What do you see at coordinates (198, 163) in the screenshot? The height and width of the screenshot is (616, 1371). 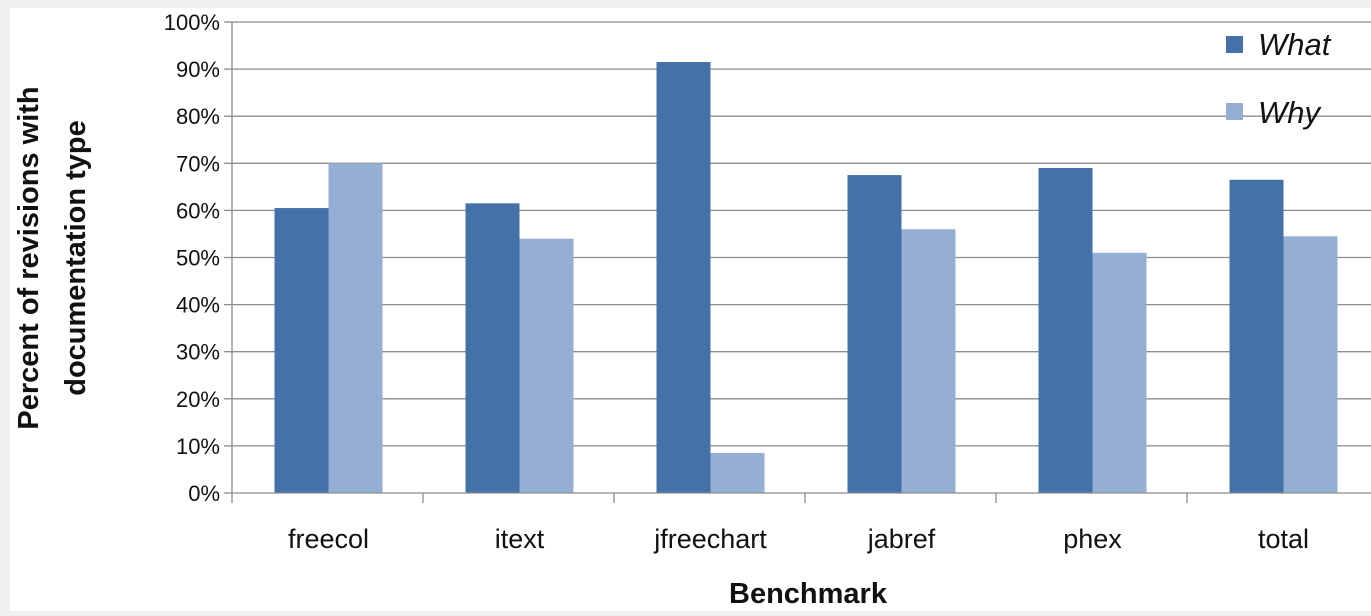 I see `y-tick-label: 70%` at bounding box center [198, 163].